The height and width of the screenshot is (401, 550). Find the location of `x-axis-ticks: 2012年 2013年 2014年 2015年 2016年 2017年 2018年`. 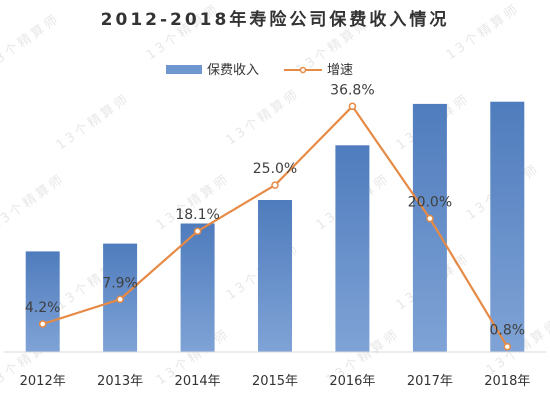

x-axis-ticks: 2012年 2013年 2014年 2015年 2016年 2017年 2018年 is located at coordinates (275, 381).